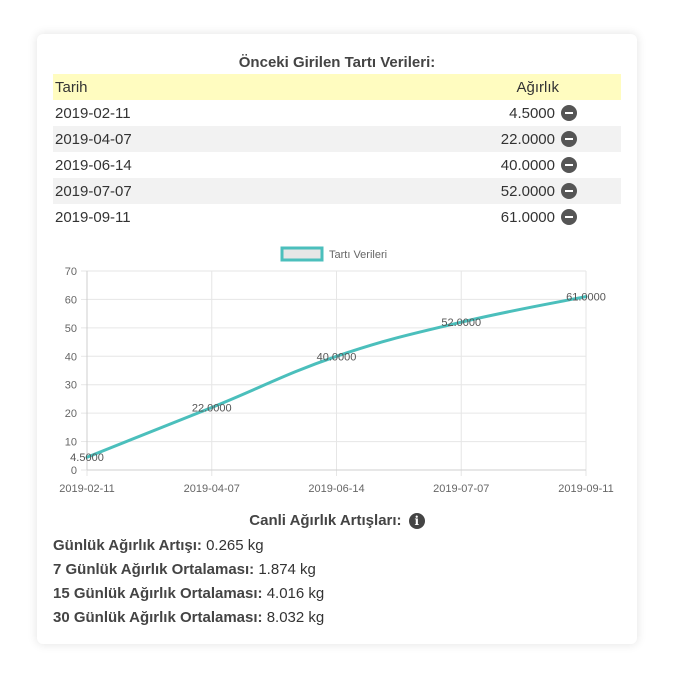 This screenshot has height=676, width=674. Describe the element at coordinates (537, 87) in the screenshot. I see `header-weight: Ağırlık` at that location.